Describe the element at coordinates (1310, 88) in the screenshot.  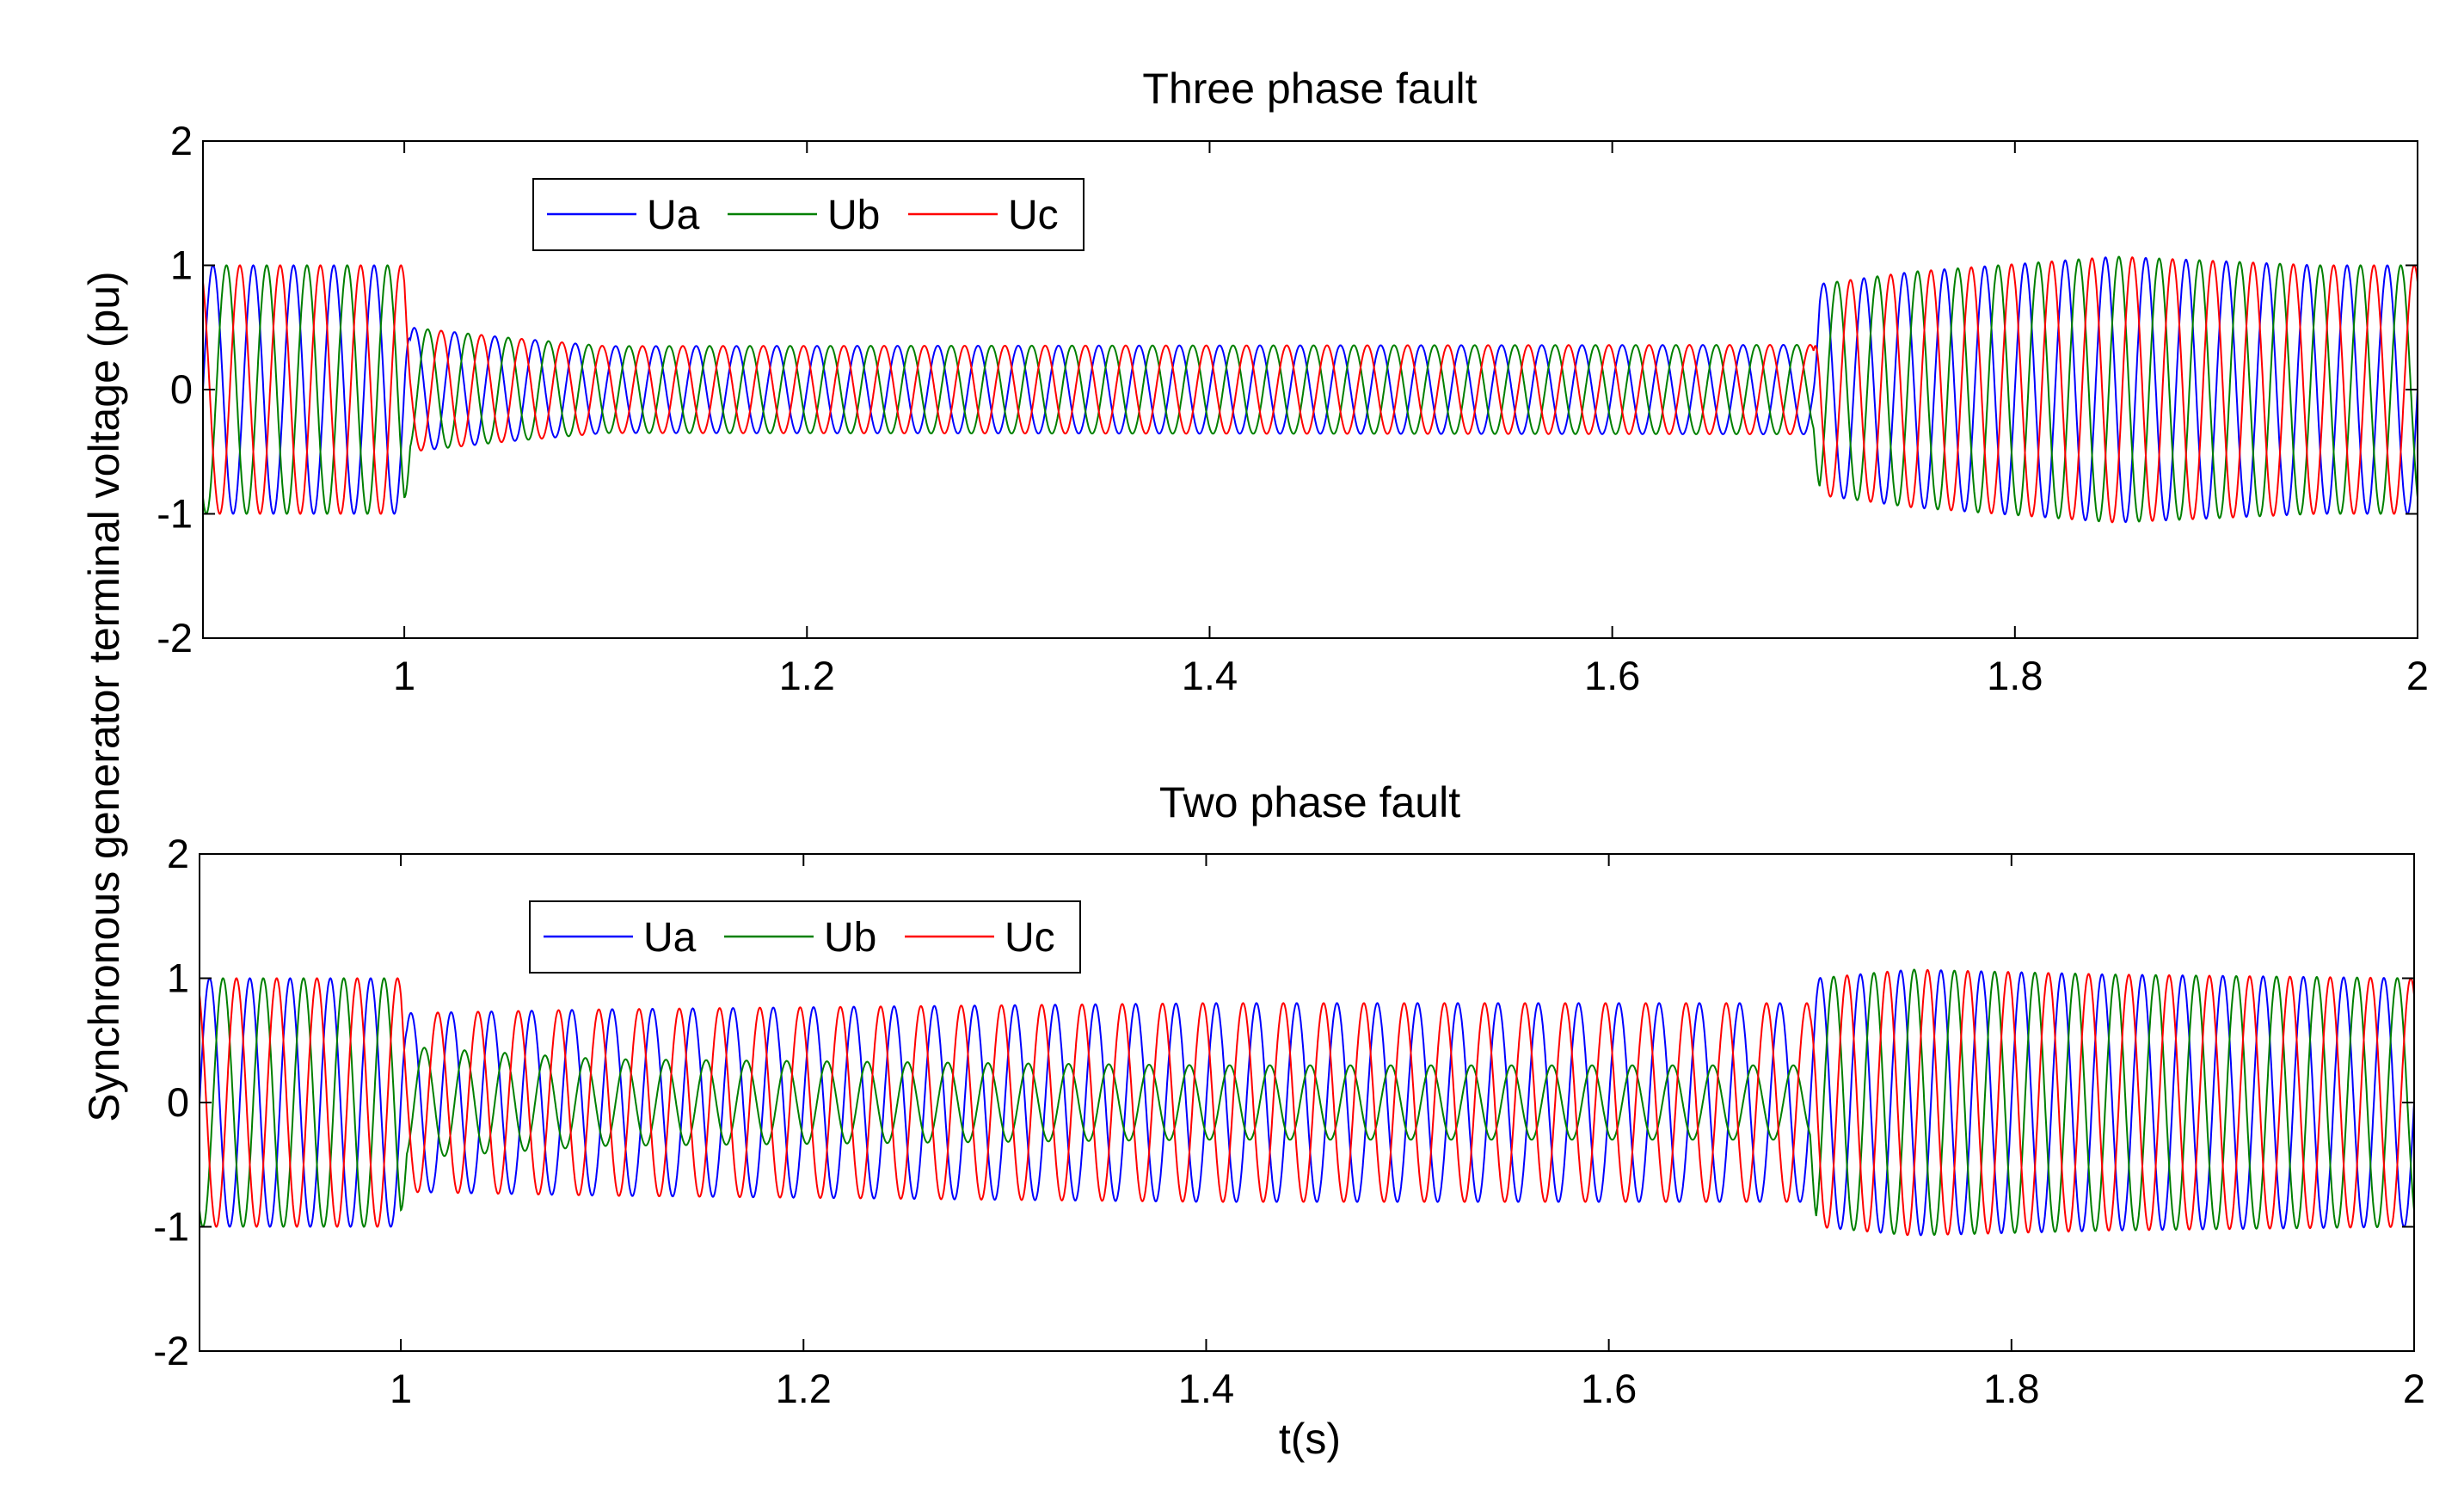
I see `chart-title: Three phase fault` at that location.